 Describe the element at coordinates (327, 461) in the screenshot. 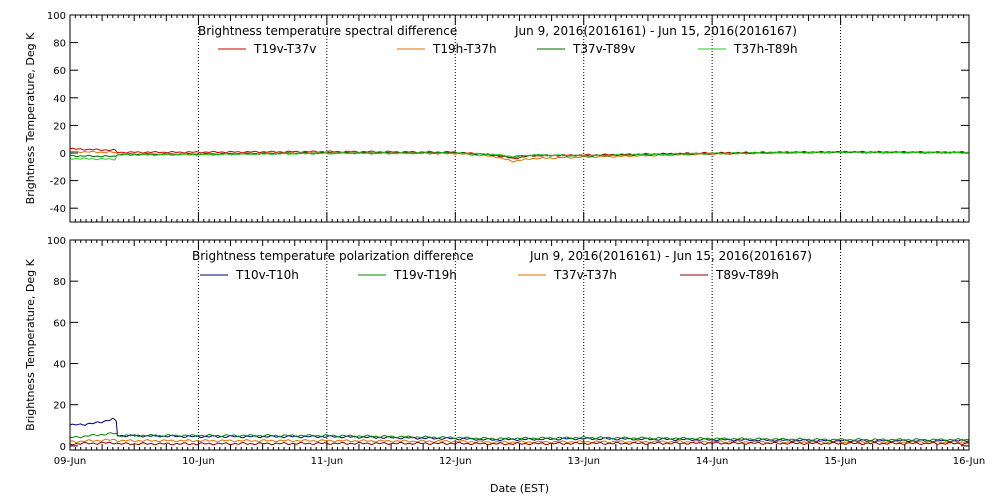

I see `x-tick-label: 11-Jun` at that location.